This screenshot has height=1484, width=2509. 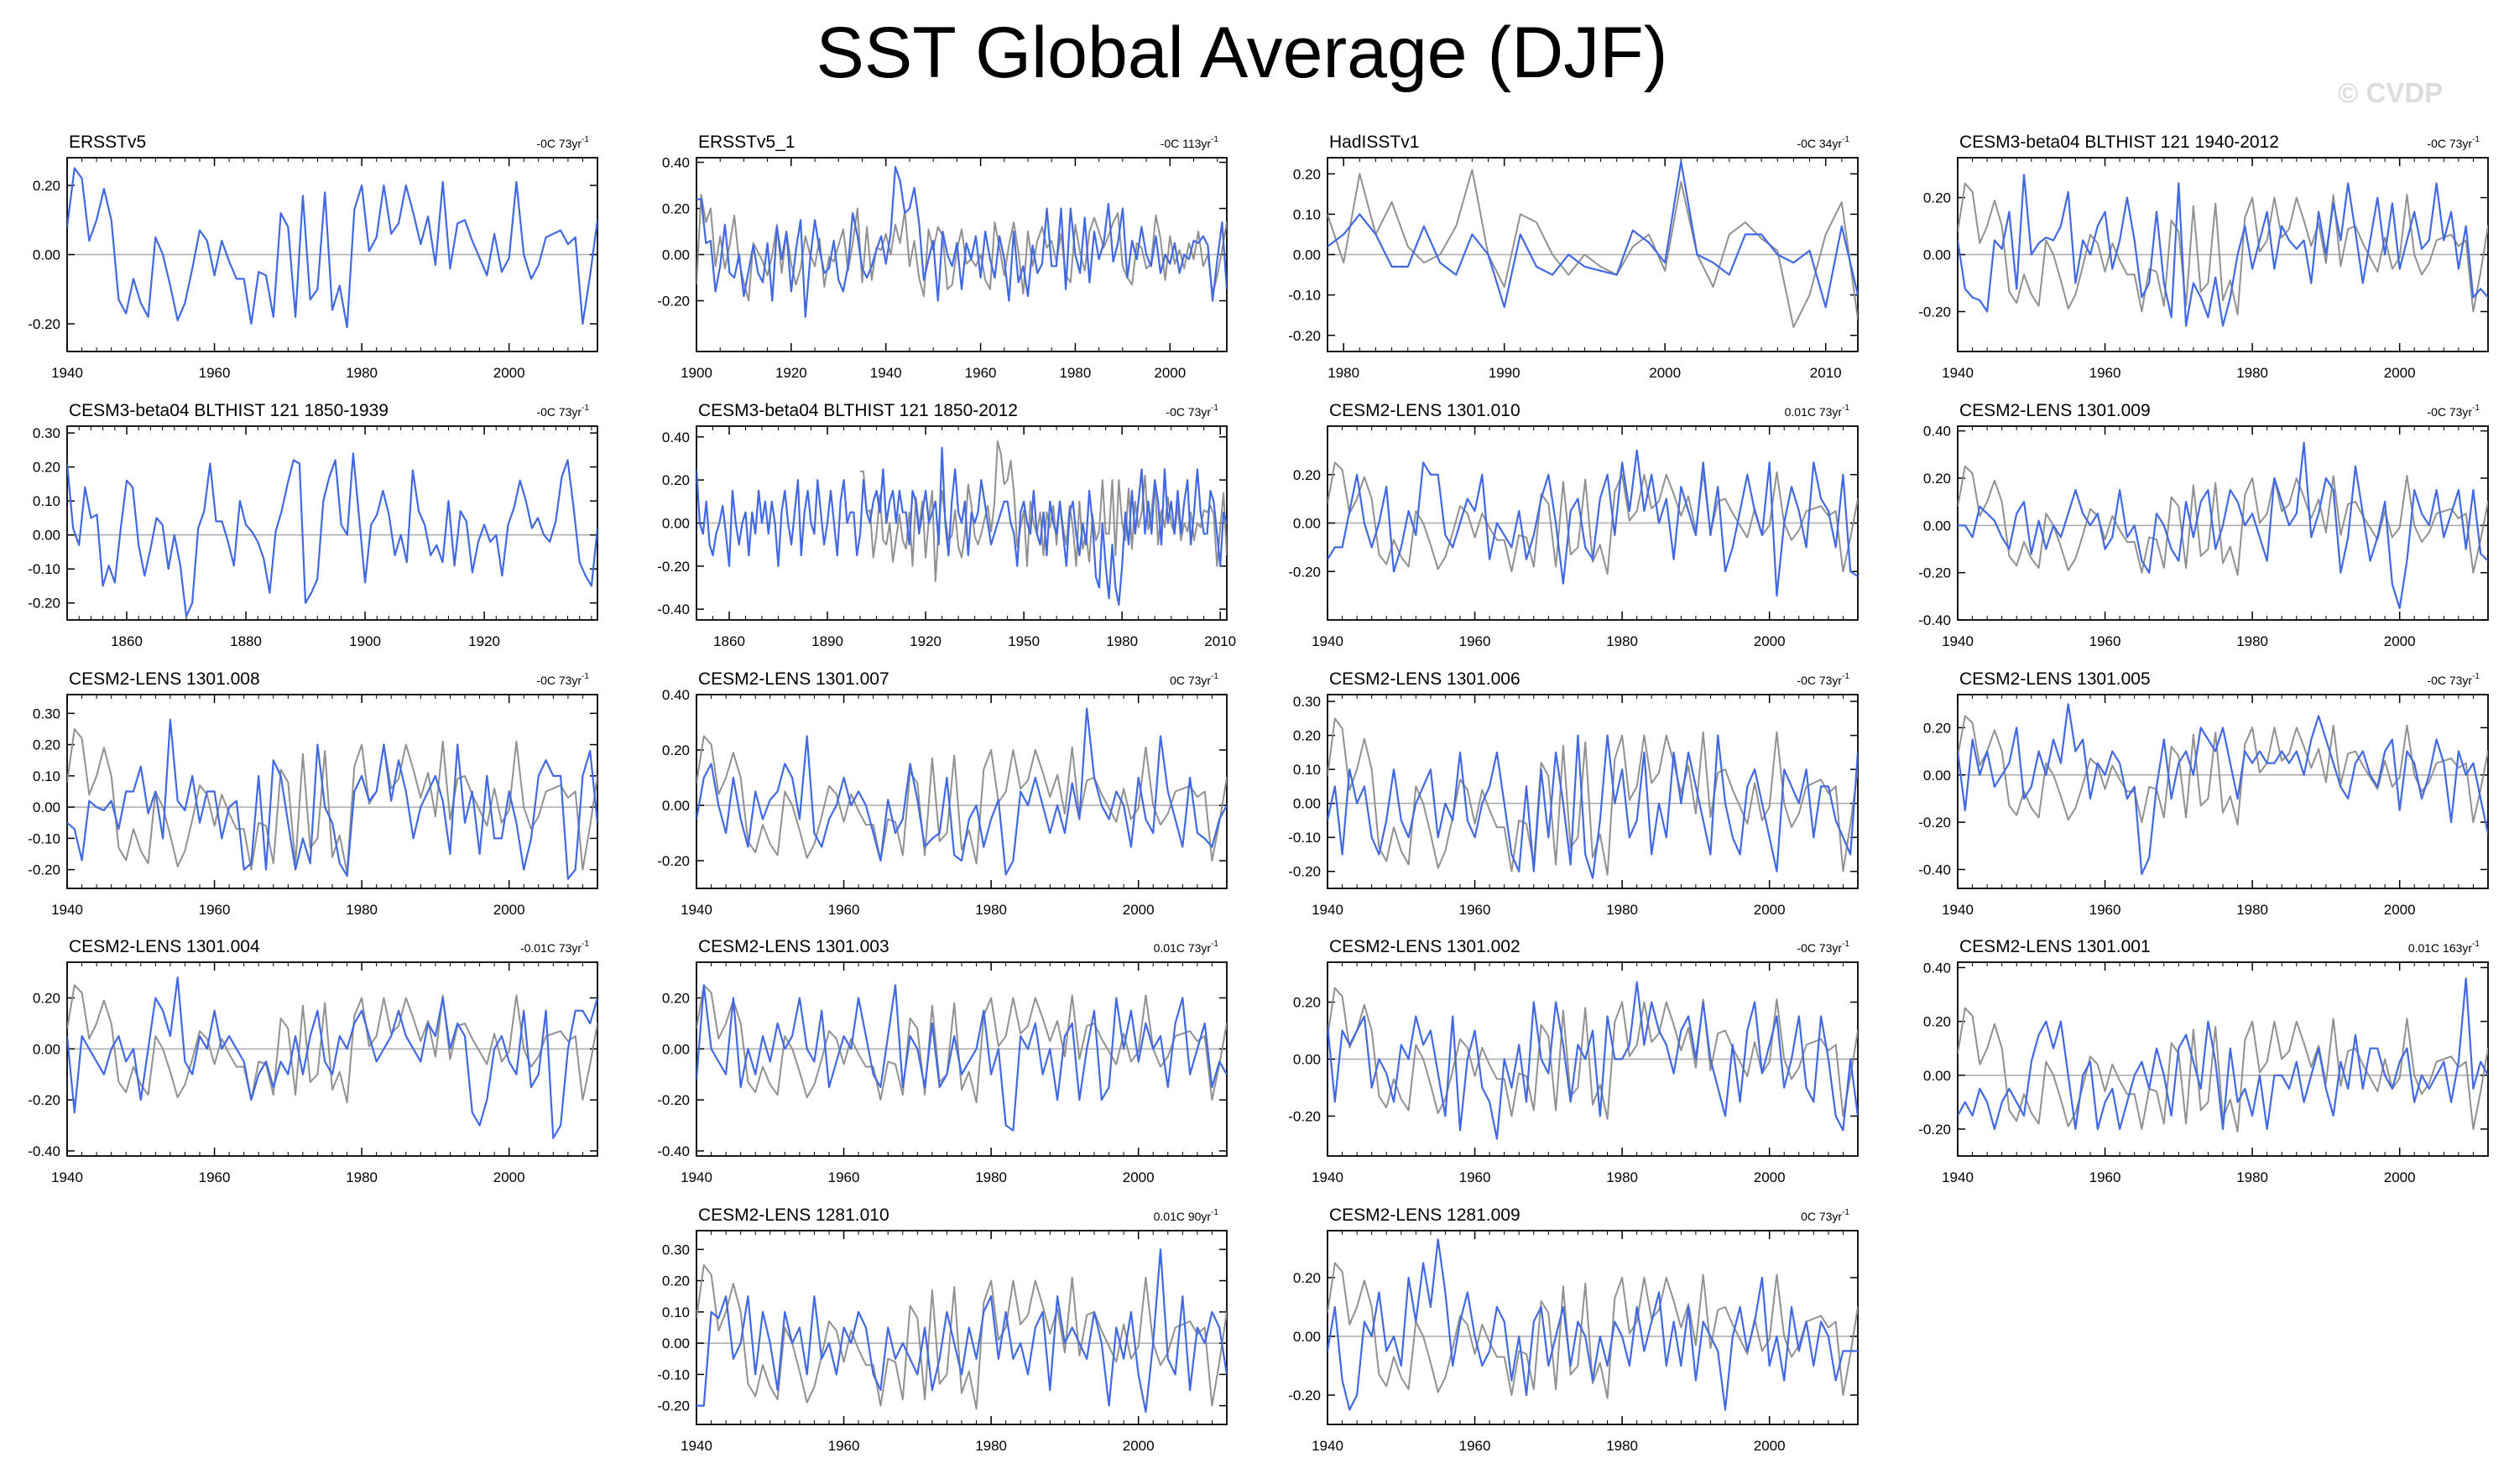 What do you see at coordinates (1823, 142) in the screenshot?
I see `trend-label: -0C 34yr-1` at bounding box center [1823, 142].